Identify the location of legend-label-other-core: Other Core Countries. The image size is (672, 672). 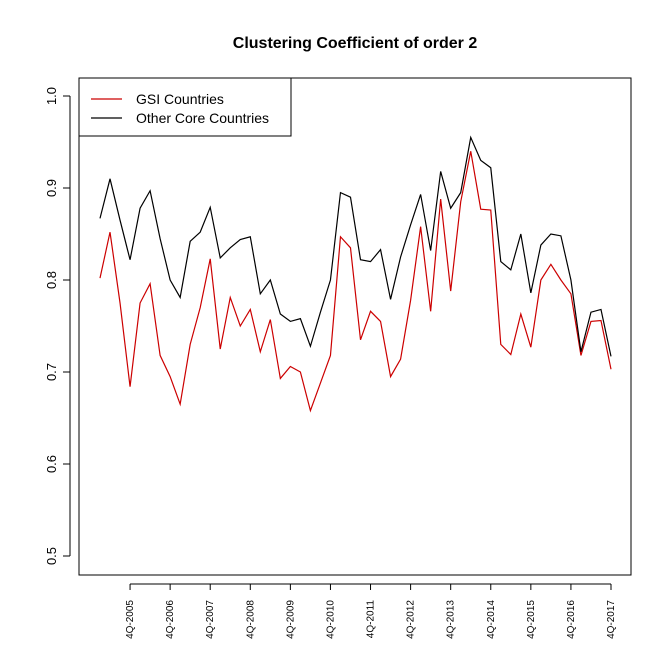
(202, 118).